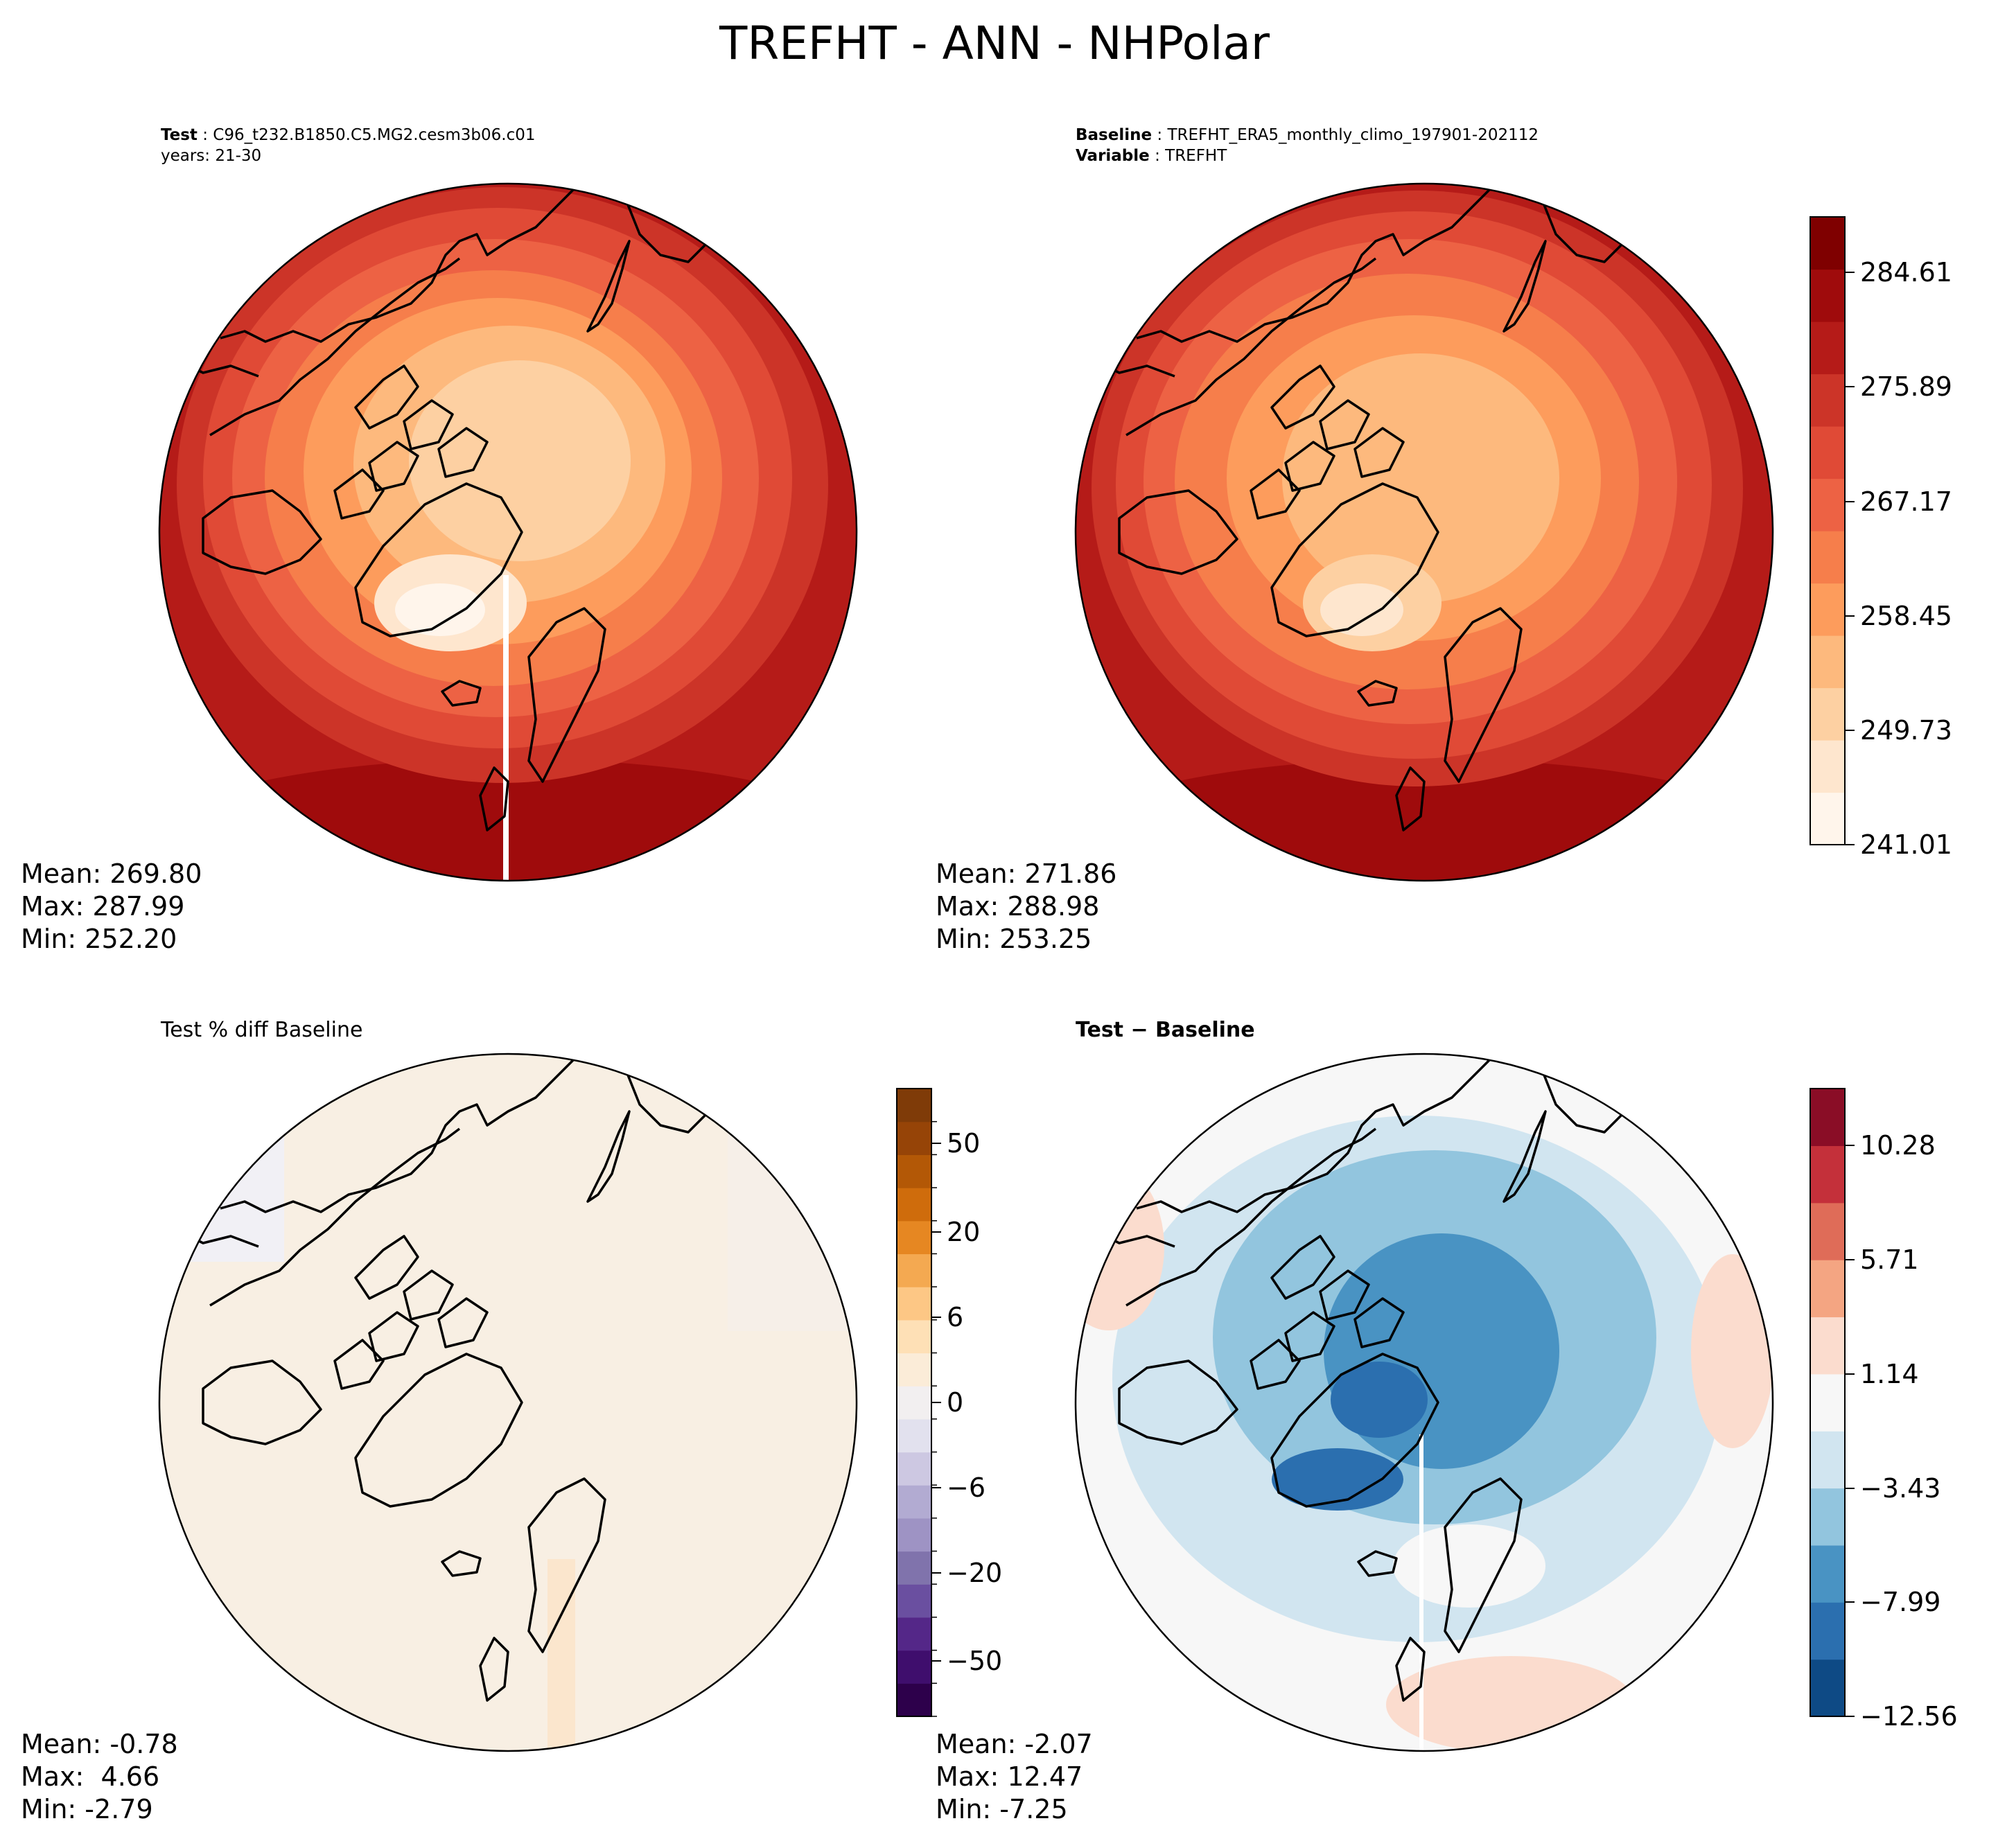 This screenshot has height=1848, width=1989. Describe the element at coordinates (1165, 1030) in the screenshot. I see `diff-panel-label: Test − Baseline` at that location.